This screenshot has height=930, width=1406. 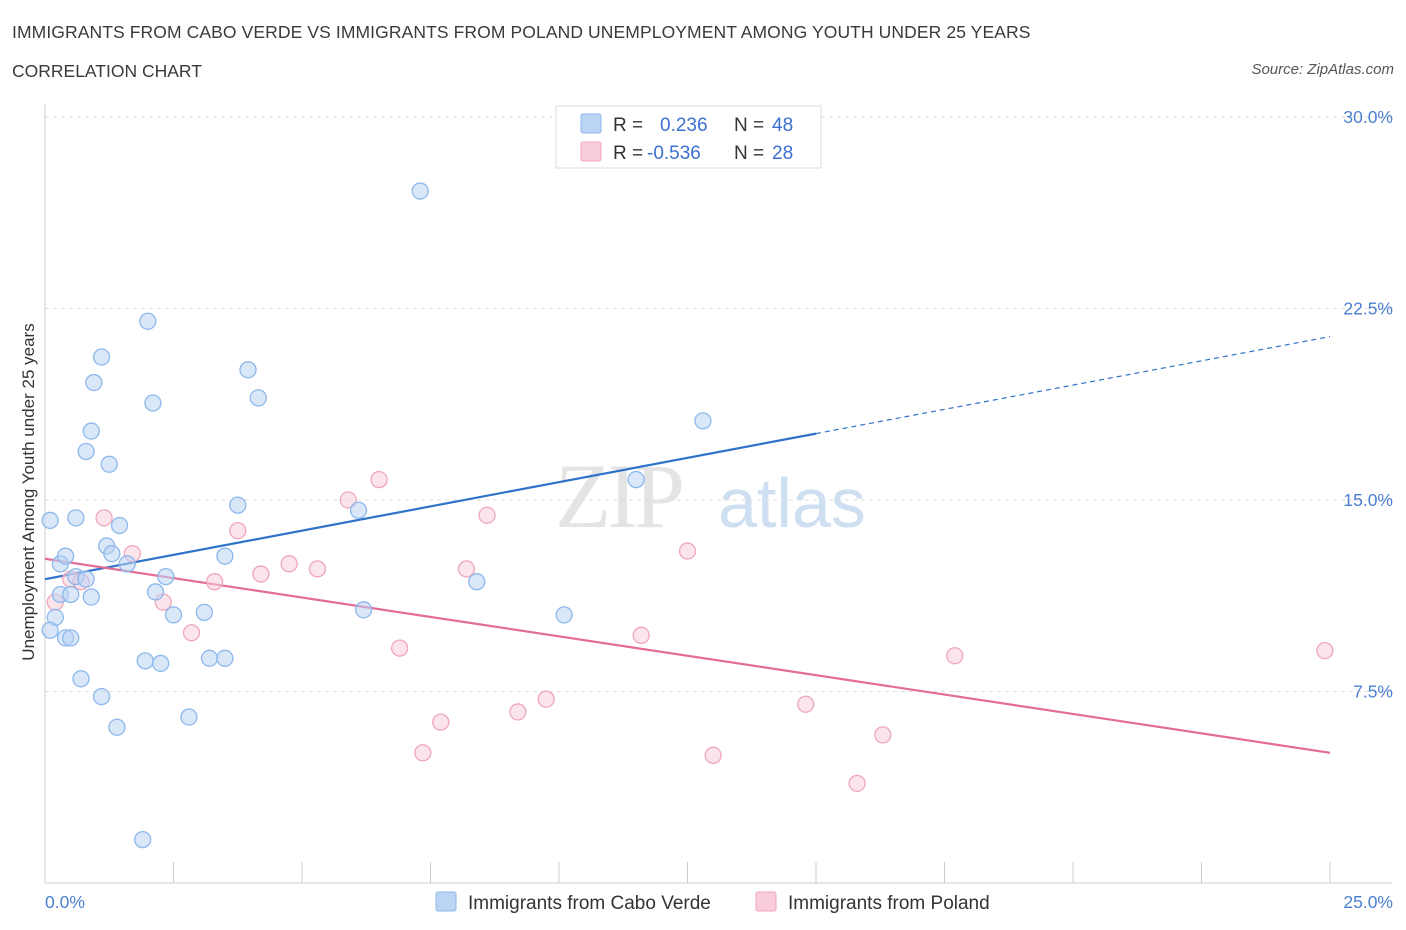 I want to click on trend-line-cabo-verde-extension, so click(x=1073, y=385).